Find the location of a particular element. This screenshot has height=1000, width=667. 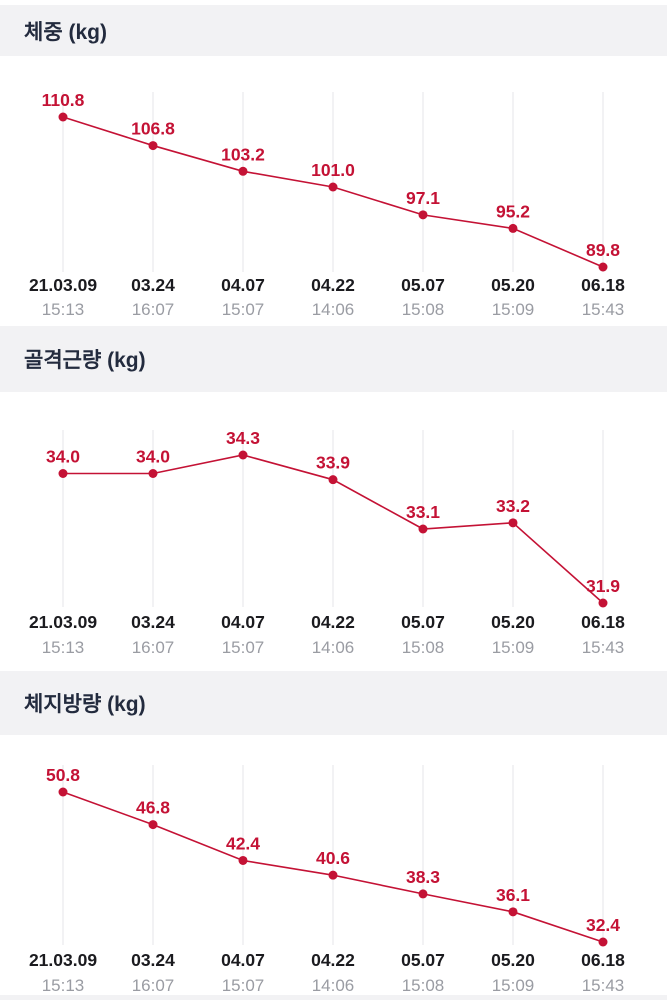

data-point-label: 31.9 is located at coordinates (603, 586).